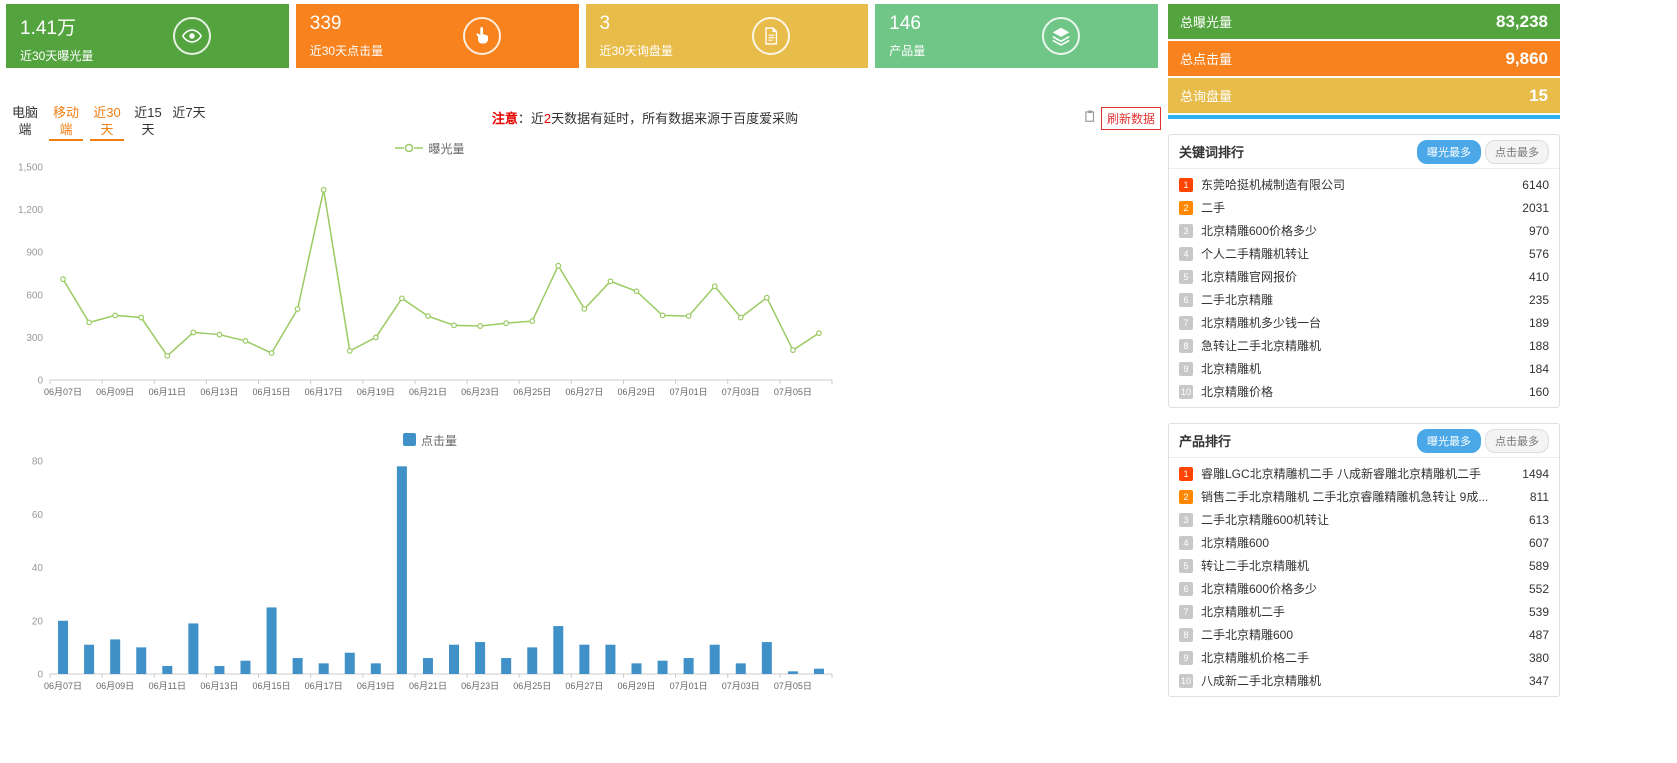  Describe the element at coordinates (530, 118) in the screenshot. I see `notice-pre: ：近` at that location.